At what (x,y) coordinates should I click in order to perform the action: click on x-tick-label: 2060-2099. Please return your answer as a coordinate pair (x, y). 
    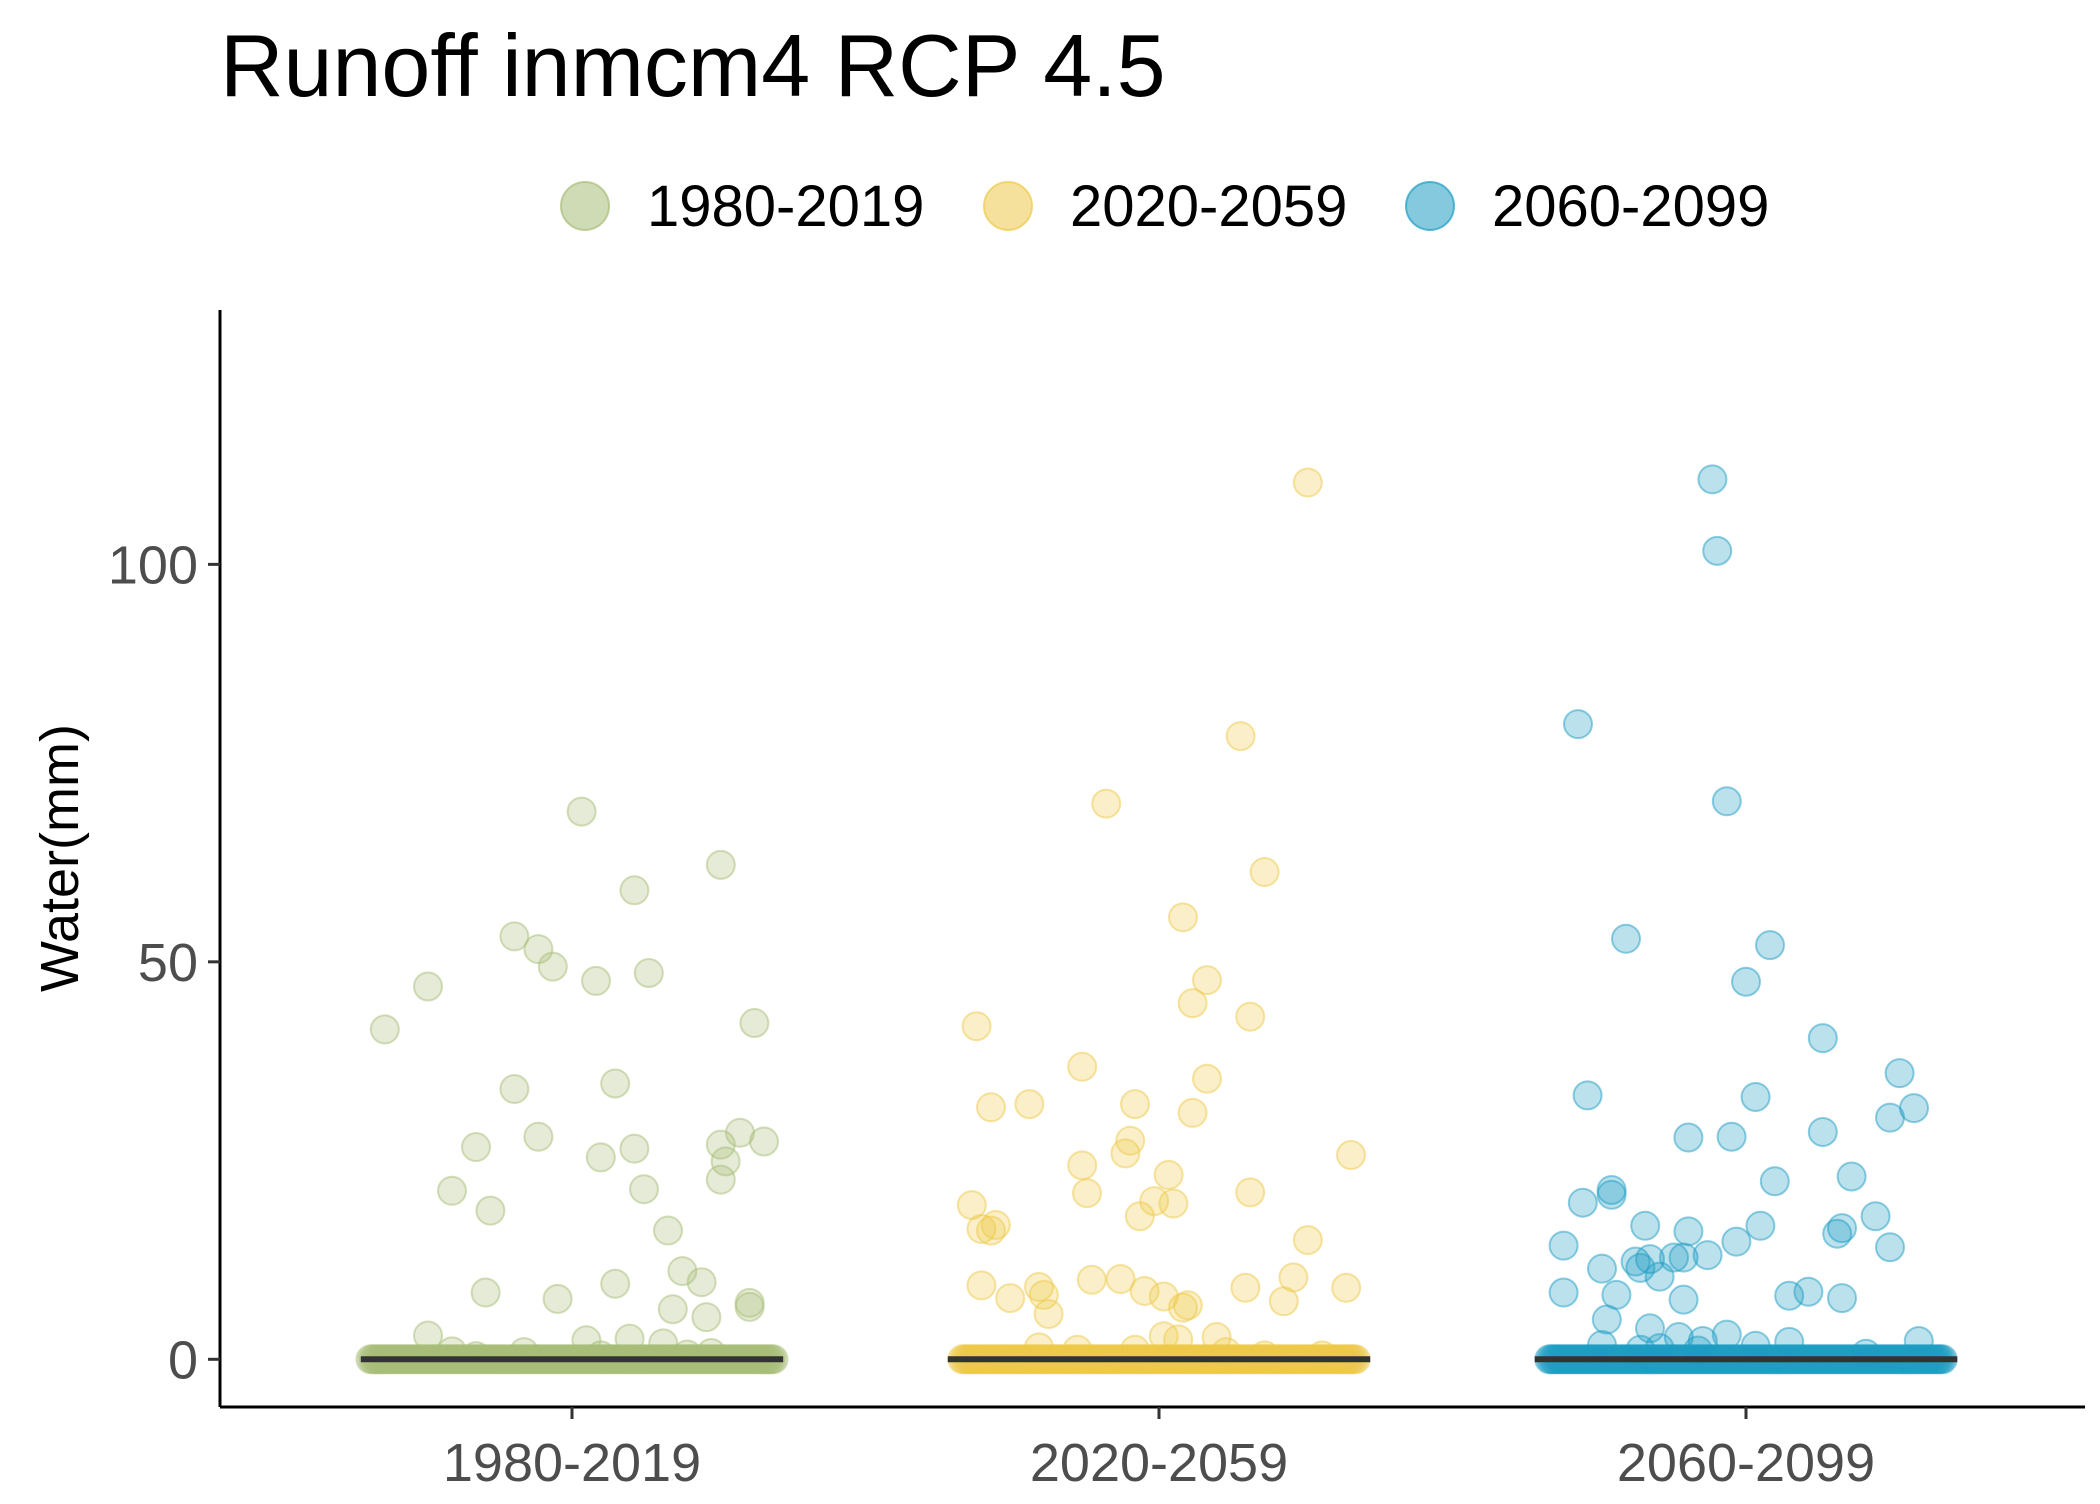
    Looking at the image, I should click on (1746, 1463).